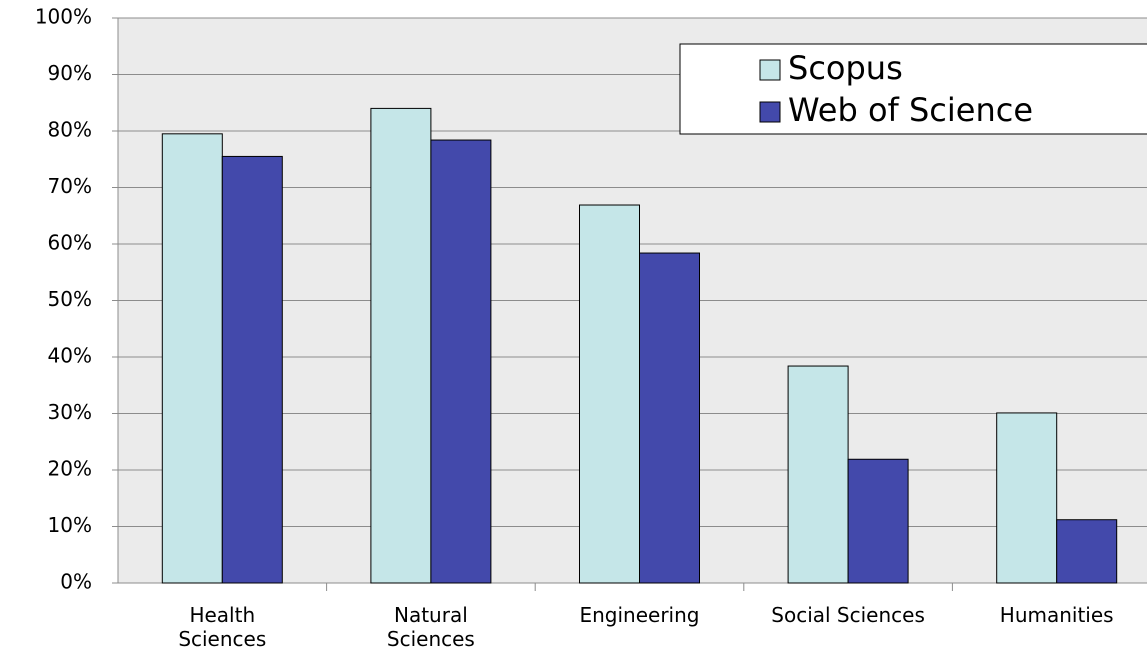  I want to click on y-tick-label: 0%, so click(76, 582).